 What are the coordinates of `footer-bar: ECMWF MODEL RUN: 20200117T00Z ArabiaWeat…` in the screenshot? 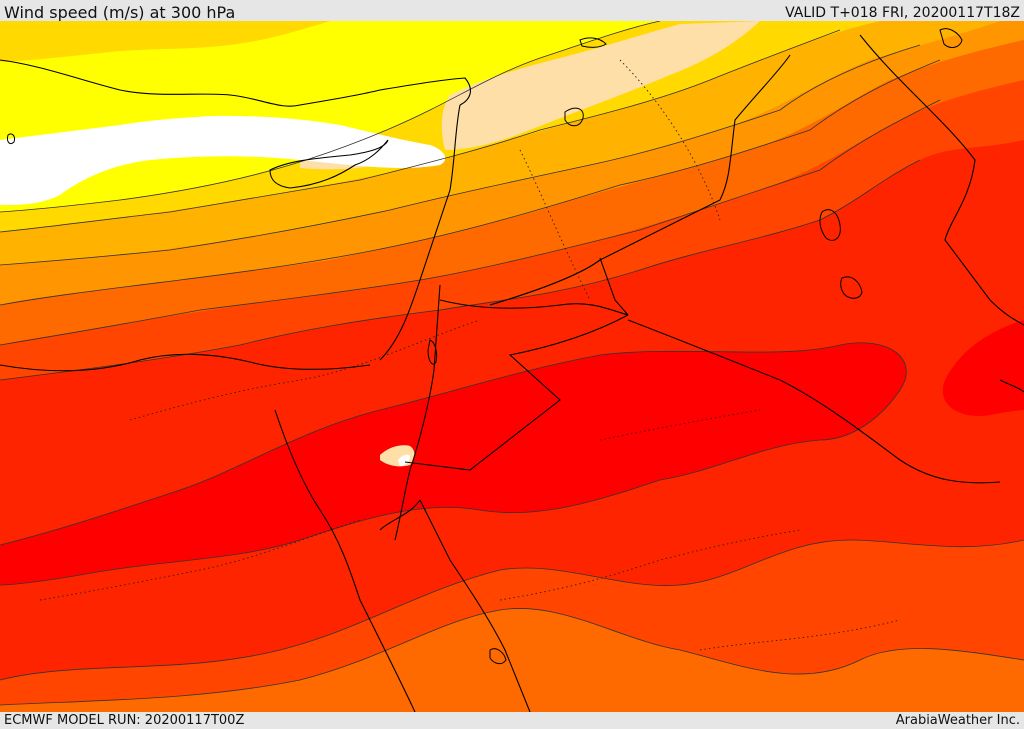 It's located at (512, 720).